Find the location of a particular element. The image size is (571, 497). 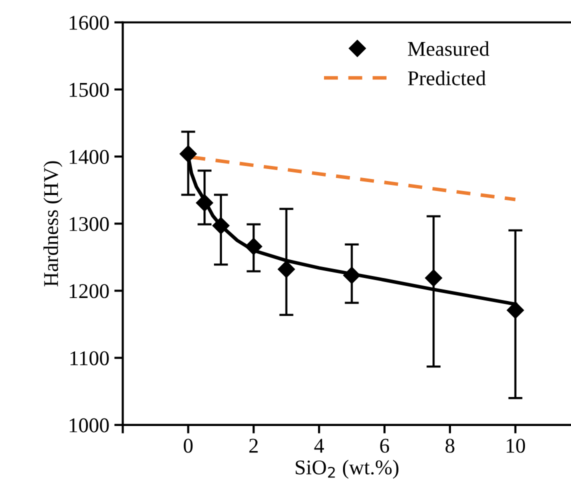

x-axis-title: SiO$_{2}$ (wt.%) is located at coordinates (347, 469).